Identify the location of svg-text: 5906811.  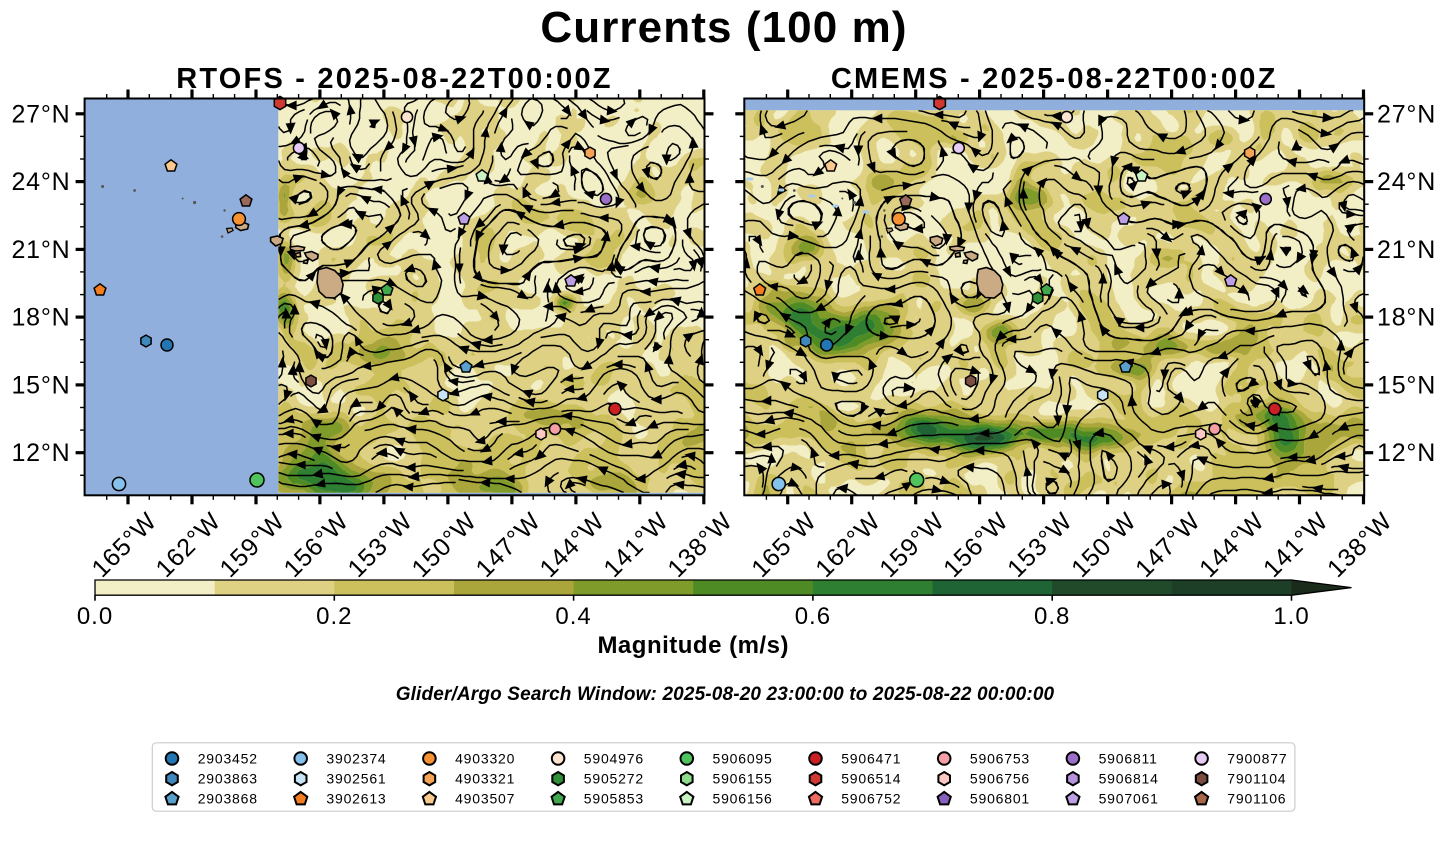
(1128, 758).